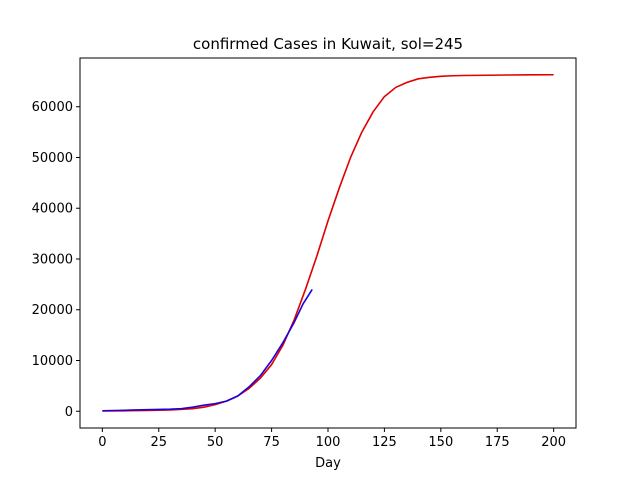 The height and width of the screenshot is (480, 640). Describe the element at coordinates (328, 44) in the screenshot. I see `chart-title: confirmed Cases in Kuwait, sol=245` at that location.